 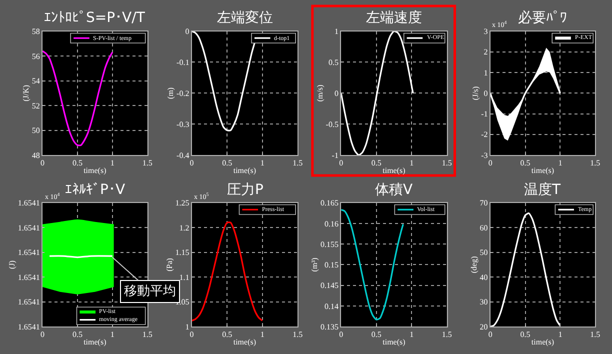 What do you see at coordinates (329, 203) in the screenshot?
I see `y-tick-label: 0.165` at bounding box center [329, 203].